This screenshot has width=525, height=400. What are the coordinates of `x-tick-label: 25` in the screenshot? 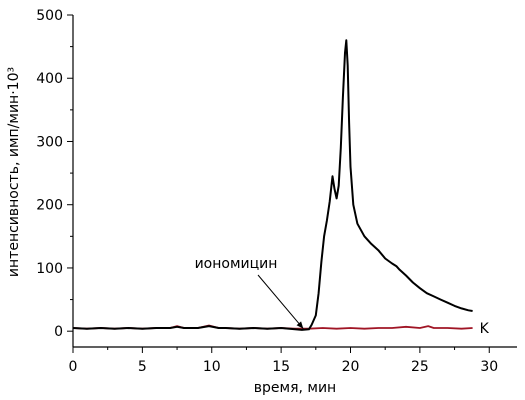 It's located at (420, 367).